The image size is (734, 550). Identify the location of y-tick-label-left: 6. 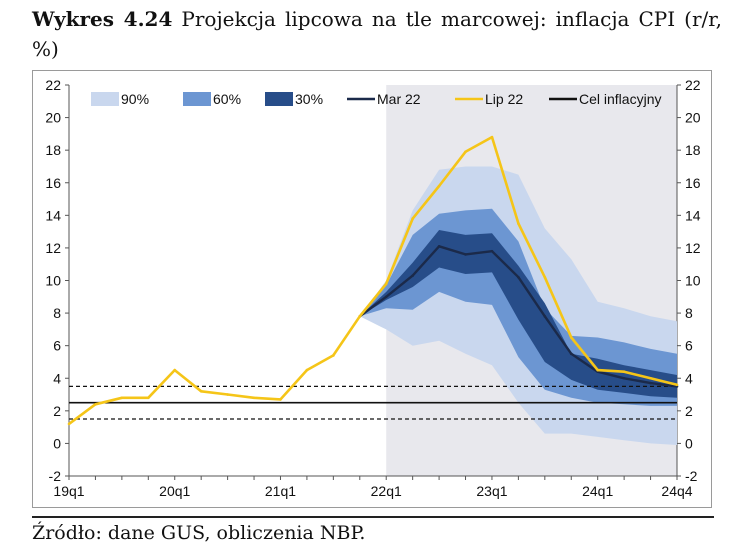
(57, 346).